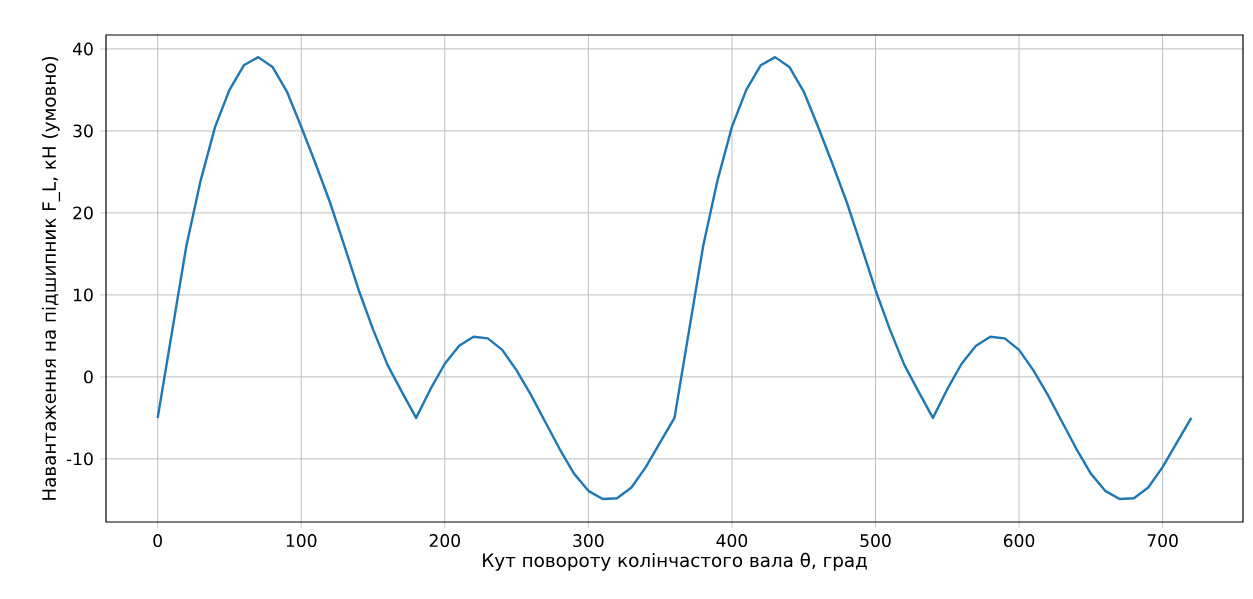 The height and width of the screenshot is (599, 1253). Describe the element at coordinates (732, 541) in the screenshot. I see `x-tick-label: 400` at that location.